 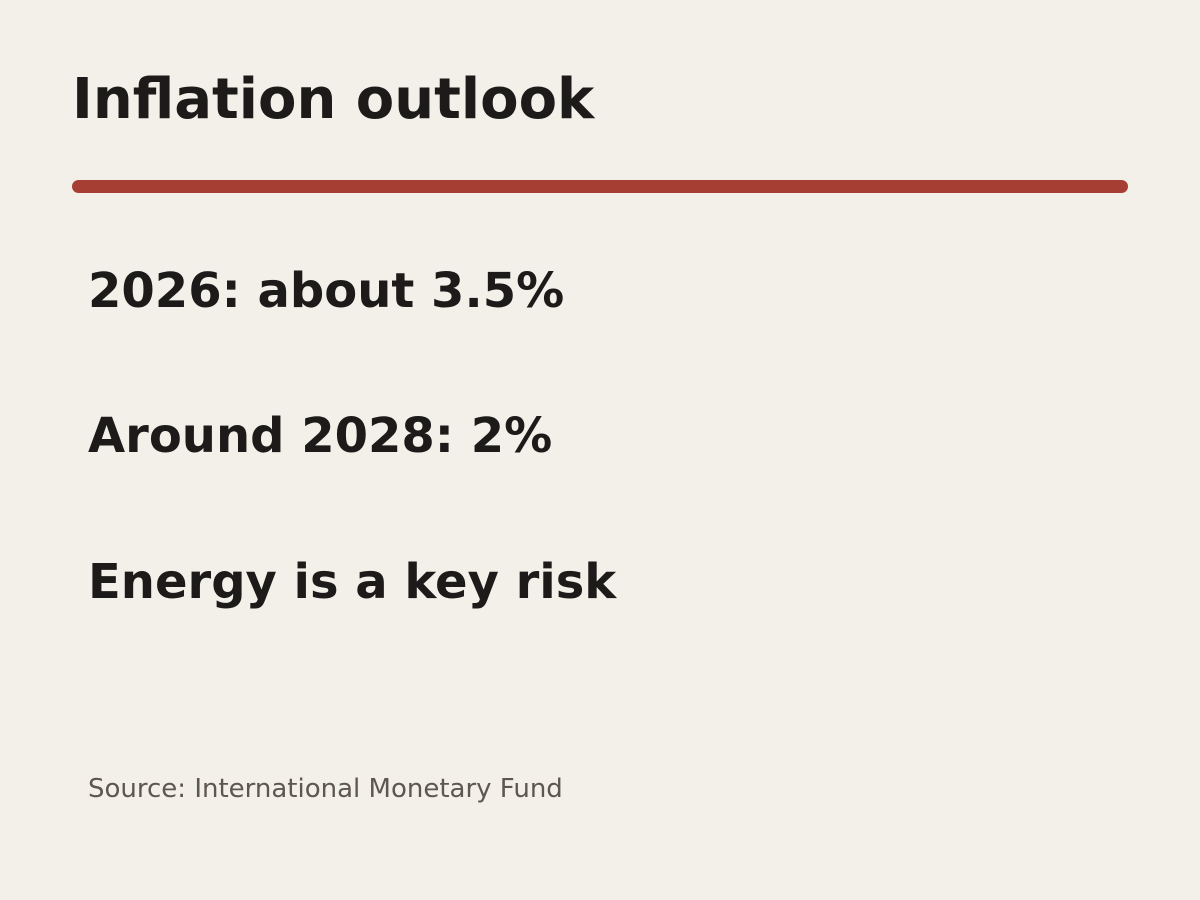 What do you see at coordinates (352, 582) in the screenshot?
I see `point-energy-risk: Energy is a key risk` at bounding box center [352, 582].